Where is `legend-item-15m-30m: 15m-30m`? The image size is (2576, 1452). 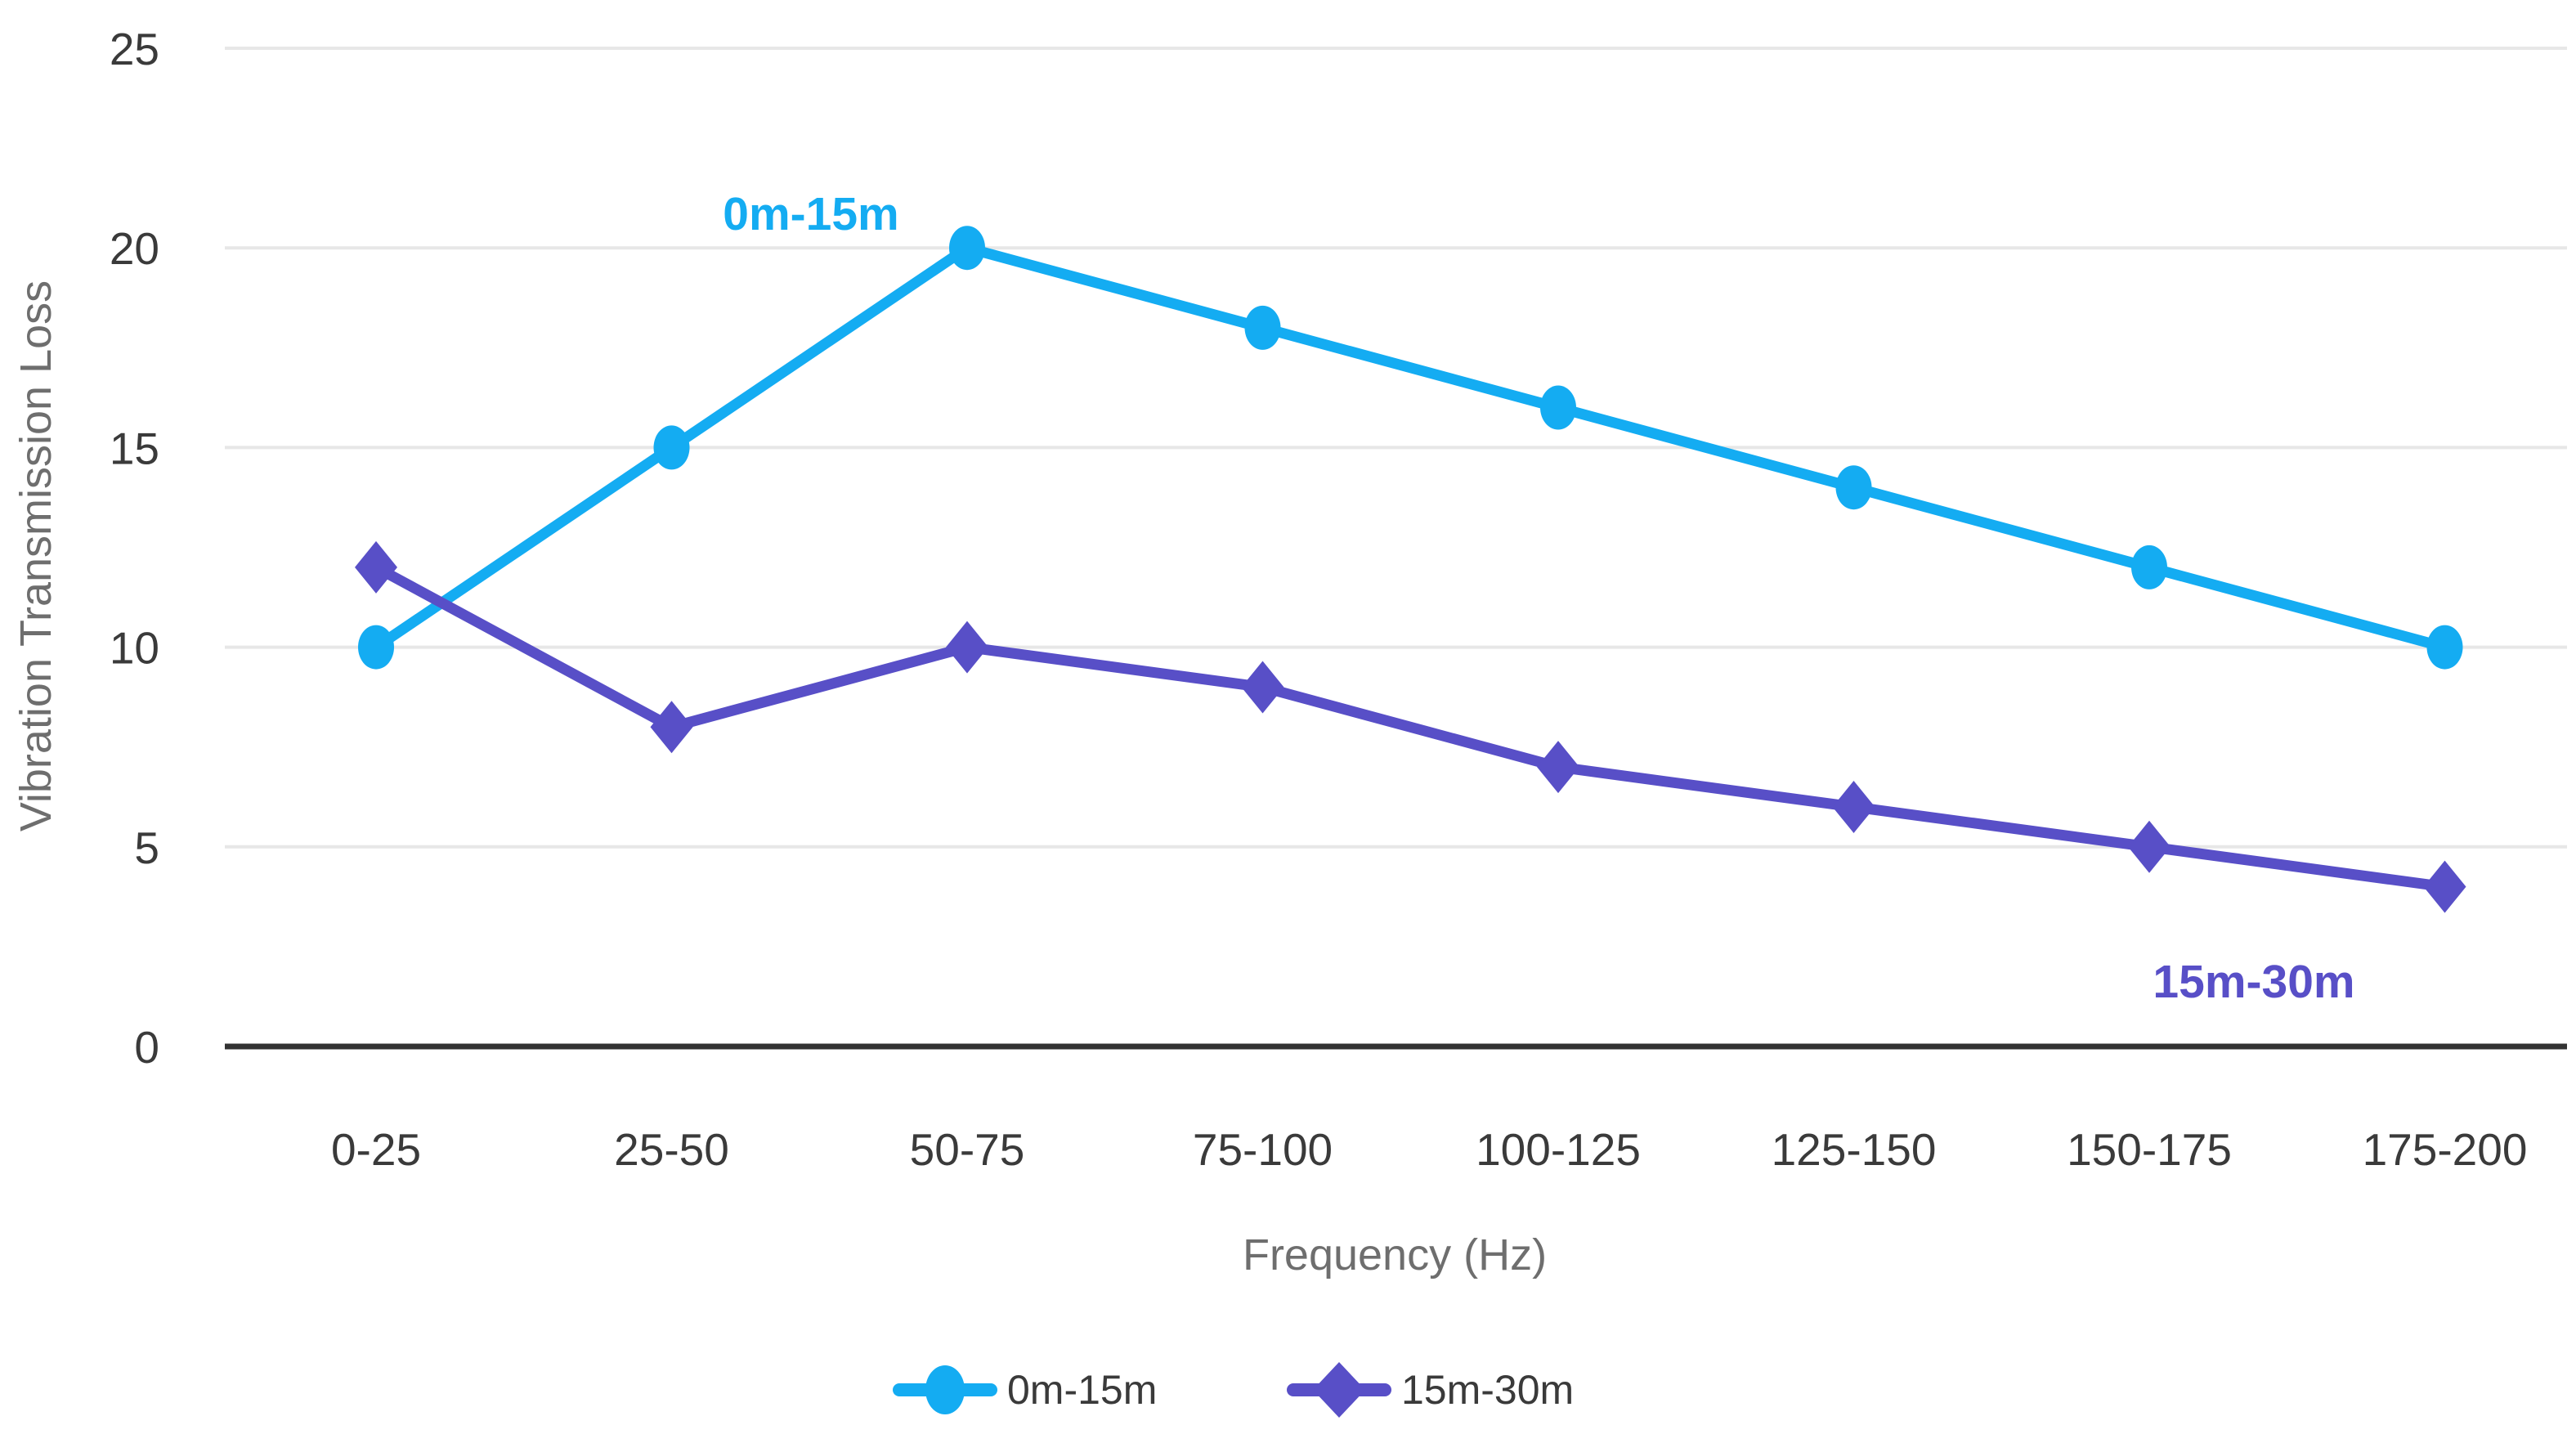 legend-item-15m-30m: 15m-30m is located at coordinates (1430, 1390).